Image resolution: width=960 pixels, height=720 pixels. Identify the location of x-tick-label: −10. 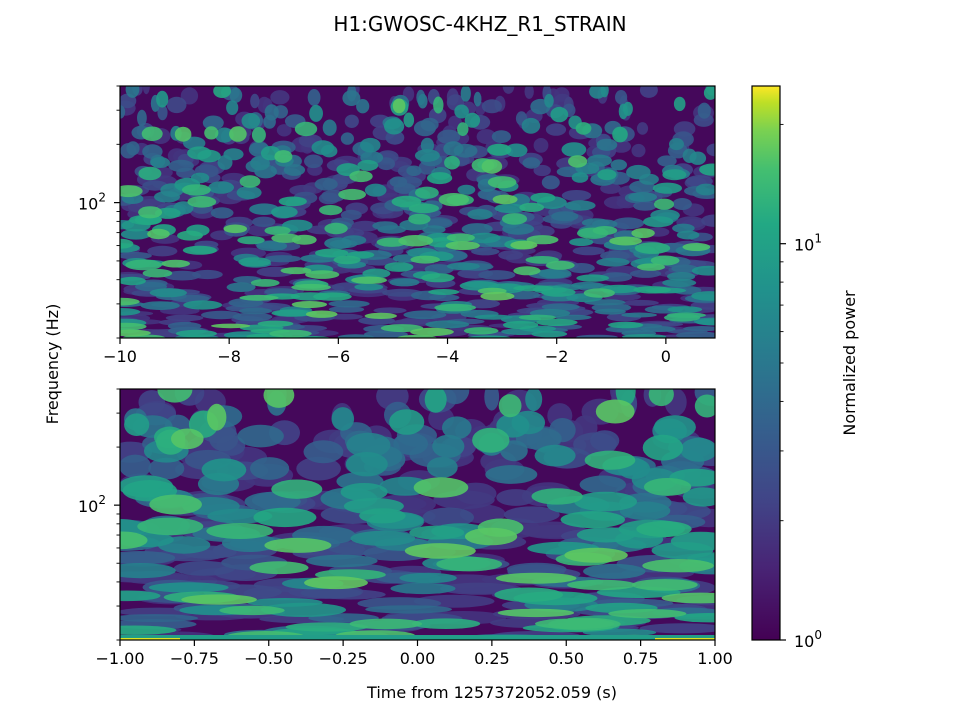
(120, 356).